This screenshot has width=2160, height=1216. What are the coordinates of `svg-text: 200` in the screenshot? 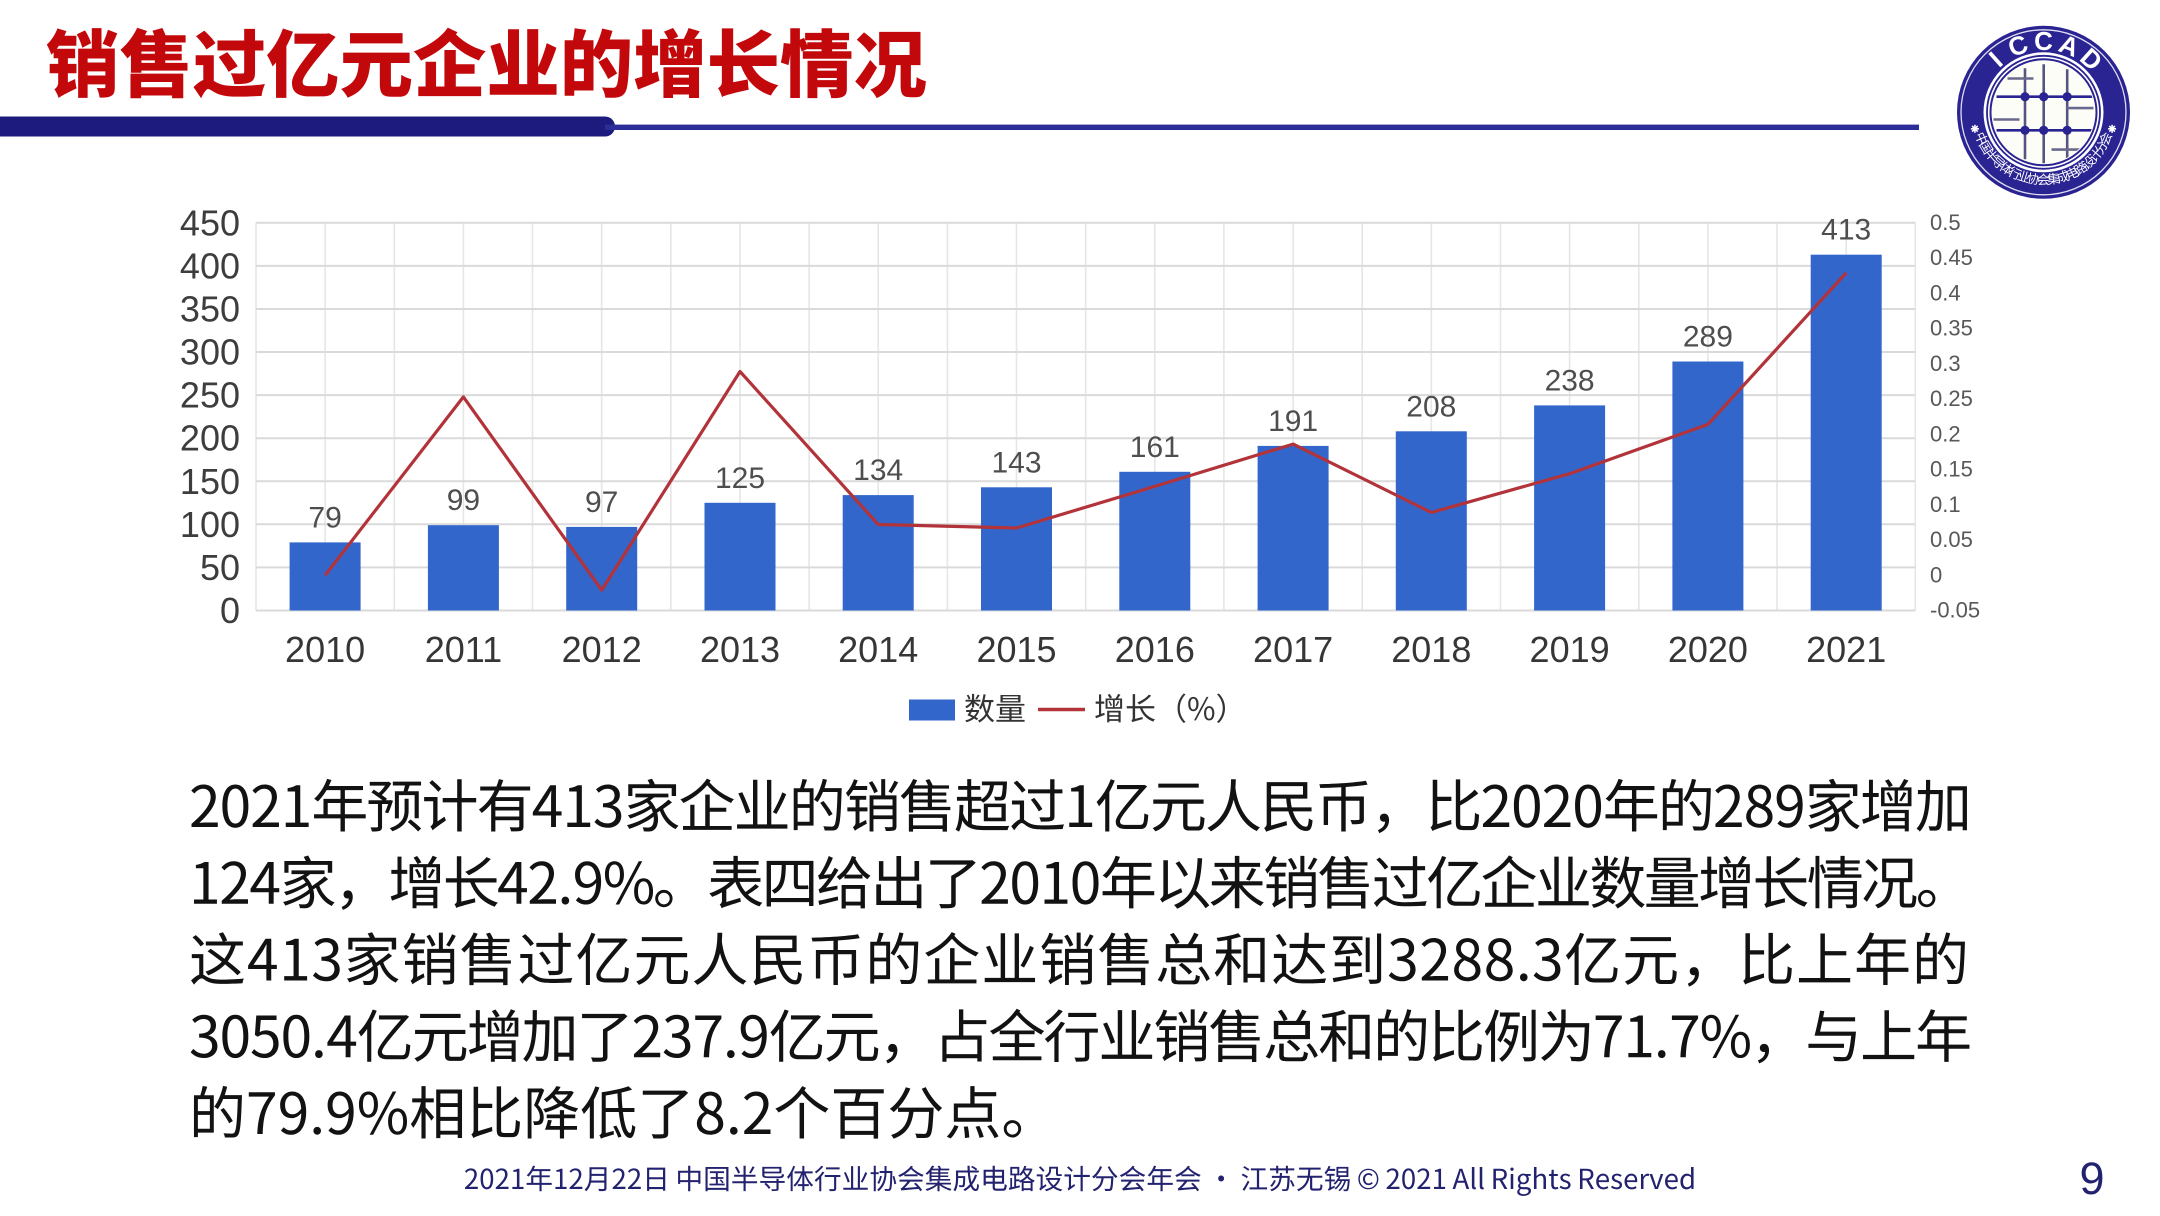 It's located at (210, 438).